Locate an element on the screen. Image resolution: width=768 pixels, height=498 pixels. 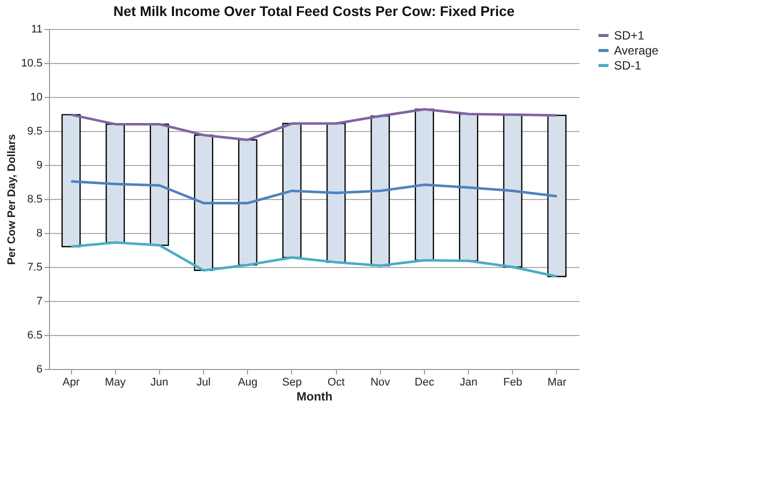
y-tick-label: 9 is located at coordinates (39, 166).